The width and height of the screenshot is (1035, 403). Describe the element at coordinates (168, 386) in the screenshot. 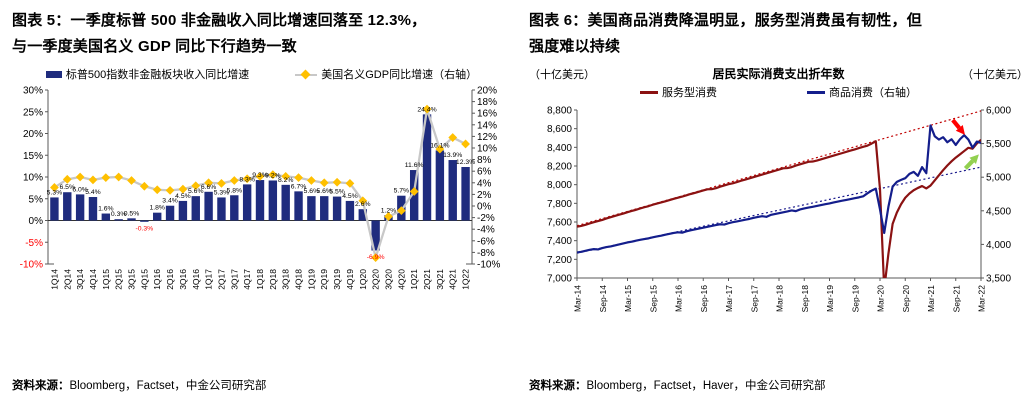

I see `source-text: Bloomberg，Factset，中金公司研究部` at that location.